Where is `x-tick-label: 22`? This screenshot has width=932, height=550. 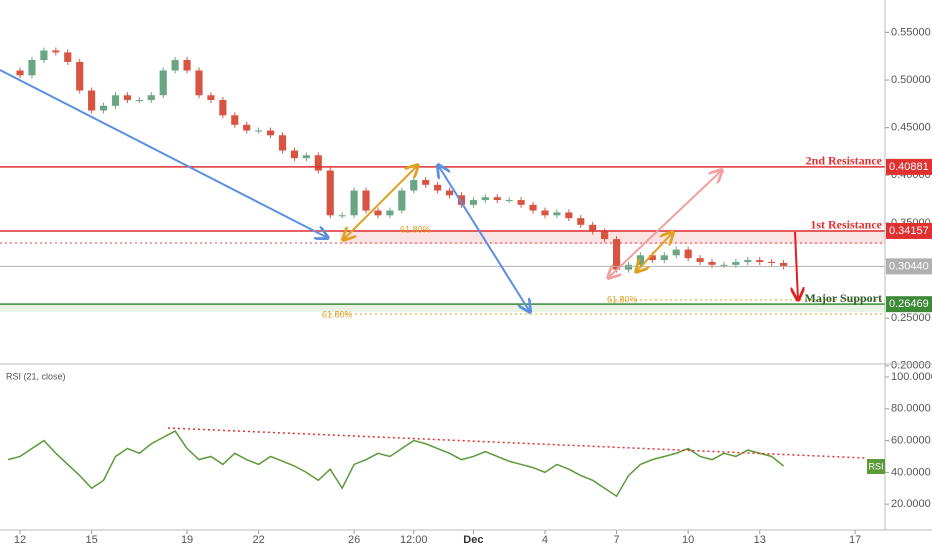 x-tick-label: 22 is located at coordinates (259, 540).